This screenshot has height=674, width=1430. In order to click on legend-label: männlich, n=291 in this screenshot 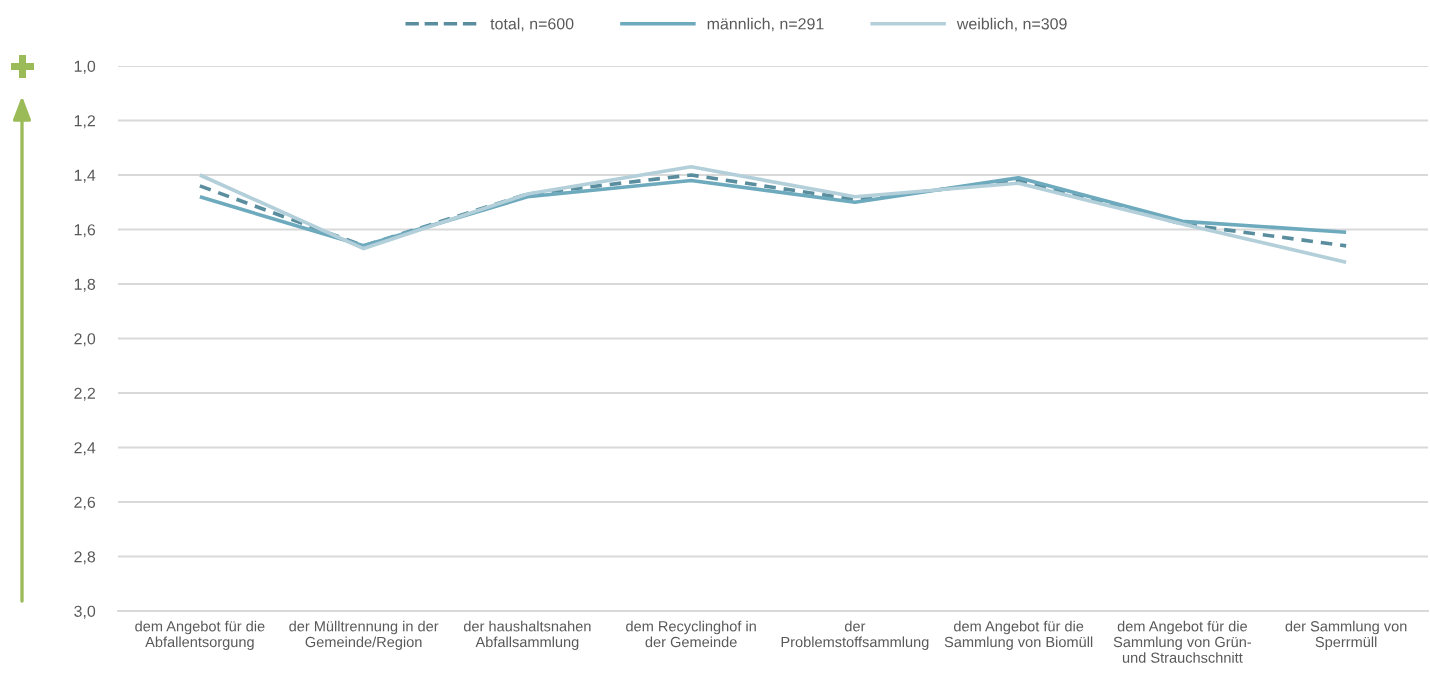, I will do `click(765, 24)`.